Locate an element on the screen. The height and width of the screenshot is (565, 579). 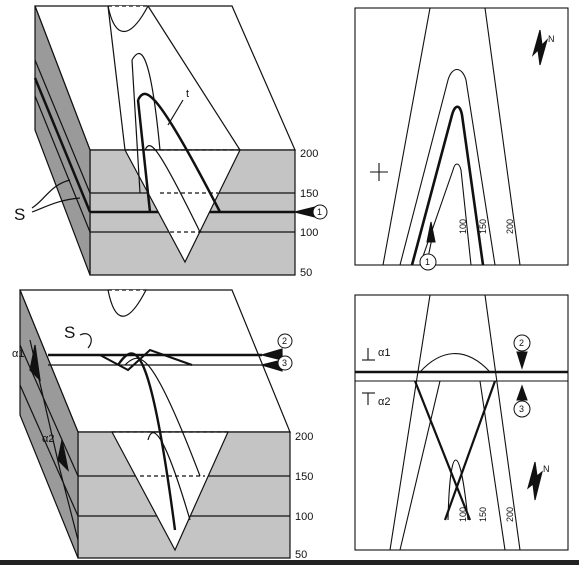
label-t: t is located at coordinates (187, 94).